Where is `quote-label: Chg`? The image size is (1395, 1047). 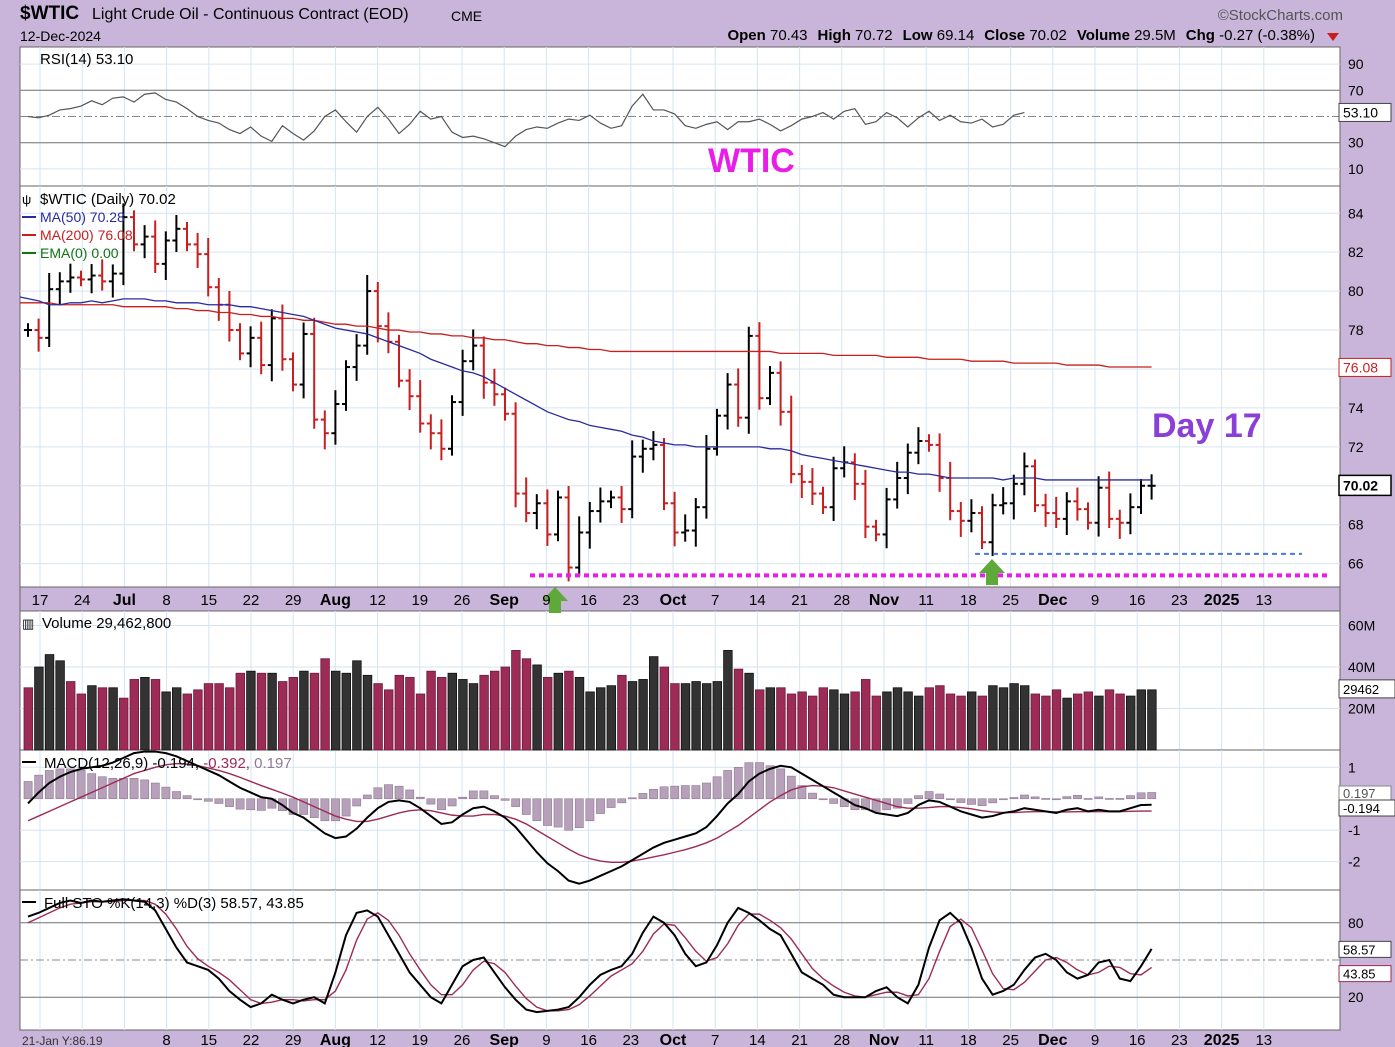 quote-label: Chg is located at coordinates (1202, 35).